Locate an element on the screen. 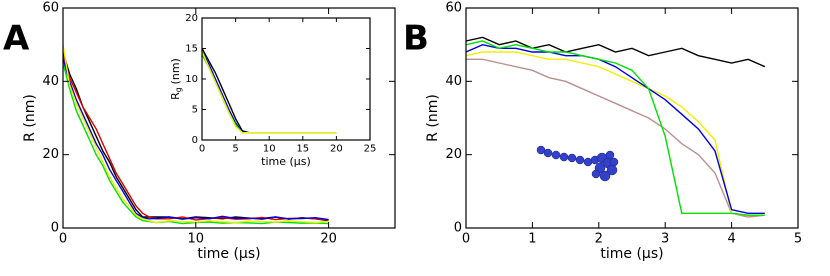  x-tick-label: 4 is located at coordinates (731, 239).